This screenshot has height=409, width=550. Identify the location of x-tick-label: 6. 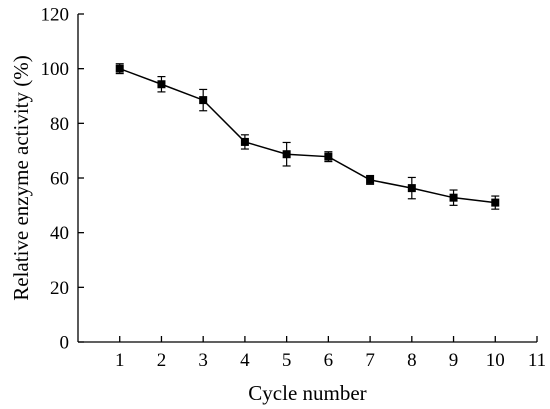
(329, 360).